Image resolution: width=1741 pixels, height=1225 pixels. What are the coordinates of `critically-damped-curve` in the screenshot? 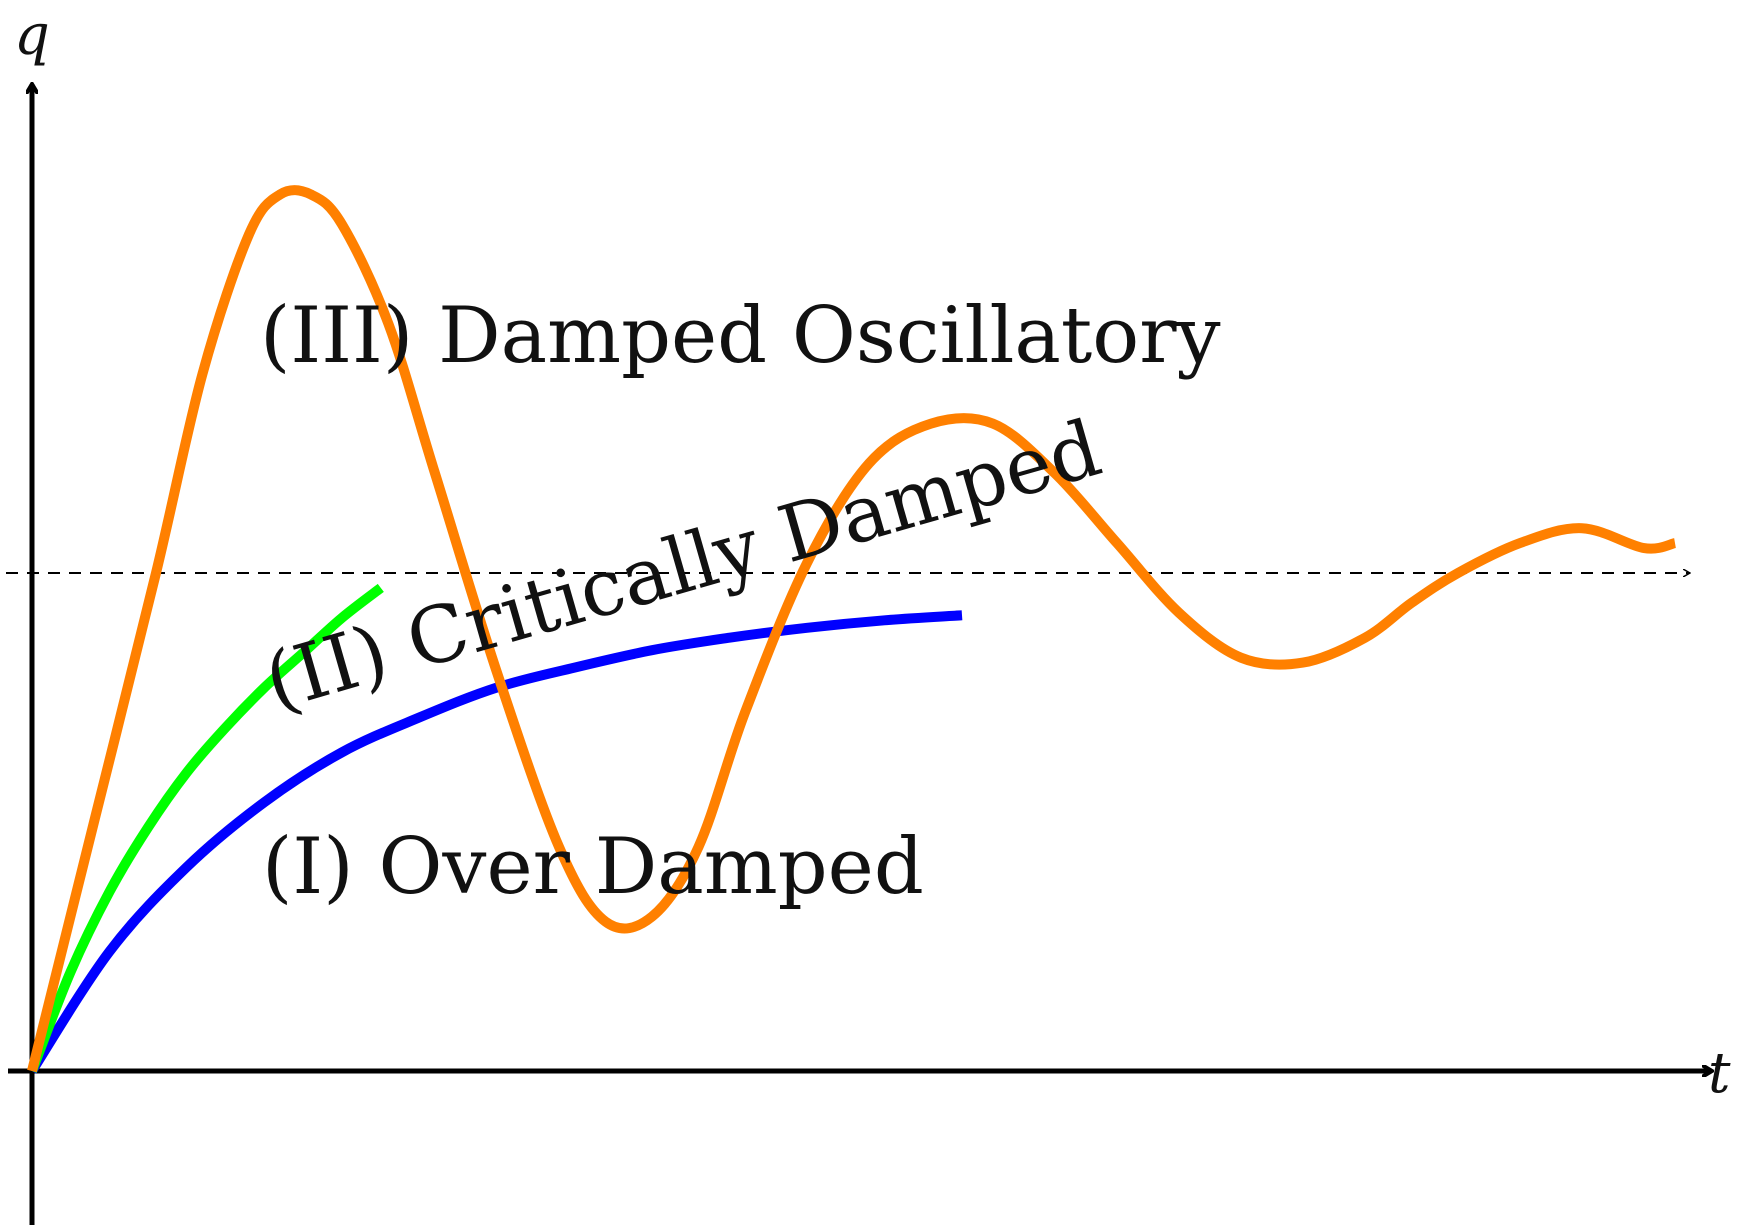 It's located at (205, 828).